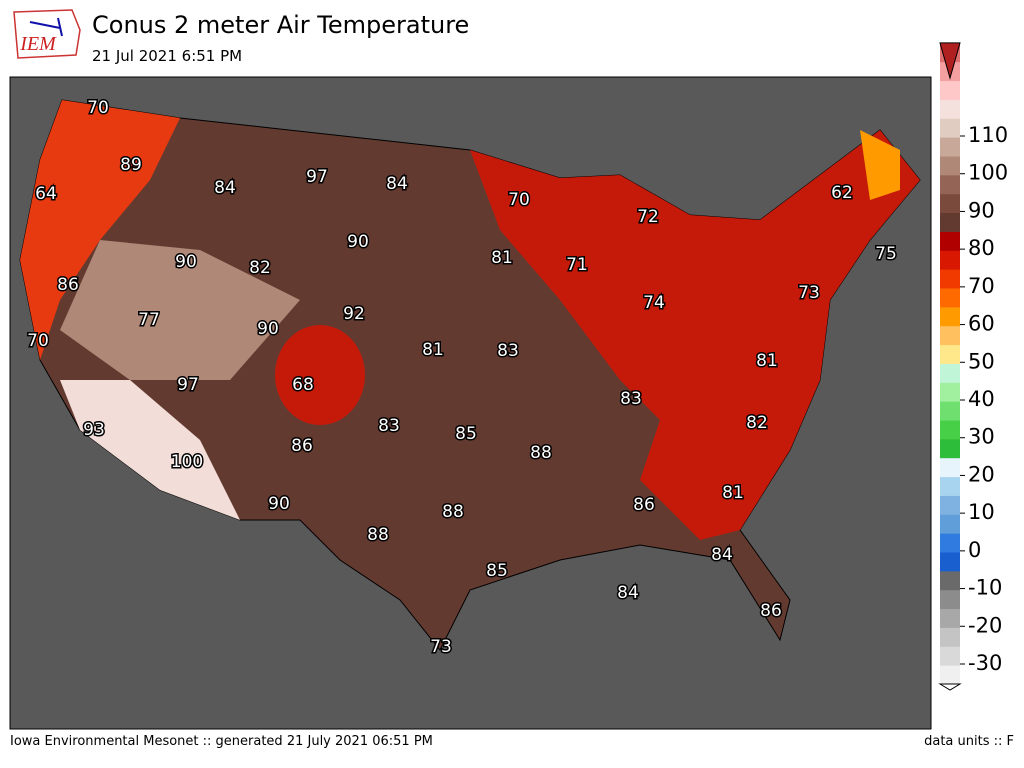  I want to click on logo: IEM, so click(47, 34).